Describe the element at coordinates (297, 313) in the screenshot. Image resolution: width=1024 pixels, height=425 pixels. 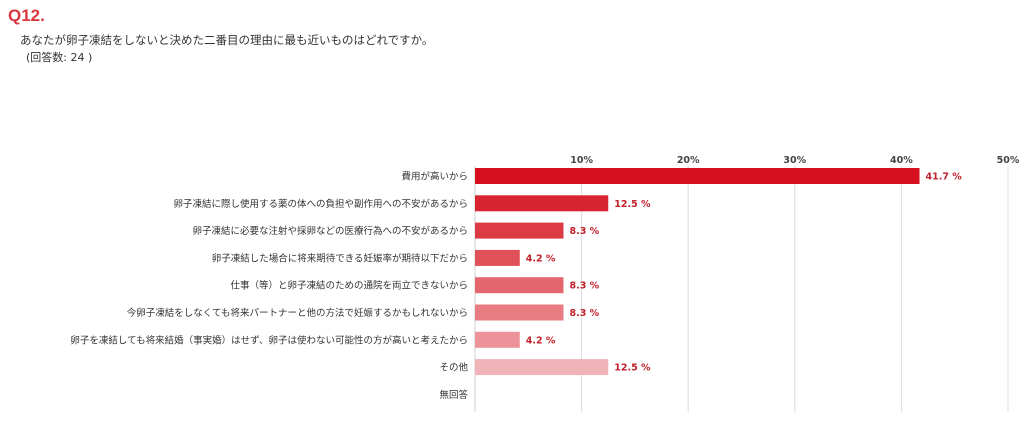
I see `category-label: 今卵子凍結をしなくても将来パートナーと他の方法で妊娠するかもしれないから` at that location.